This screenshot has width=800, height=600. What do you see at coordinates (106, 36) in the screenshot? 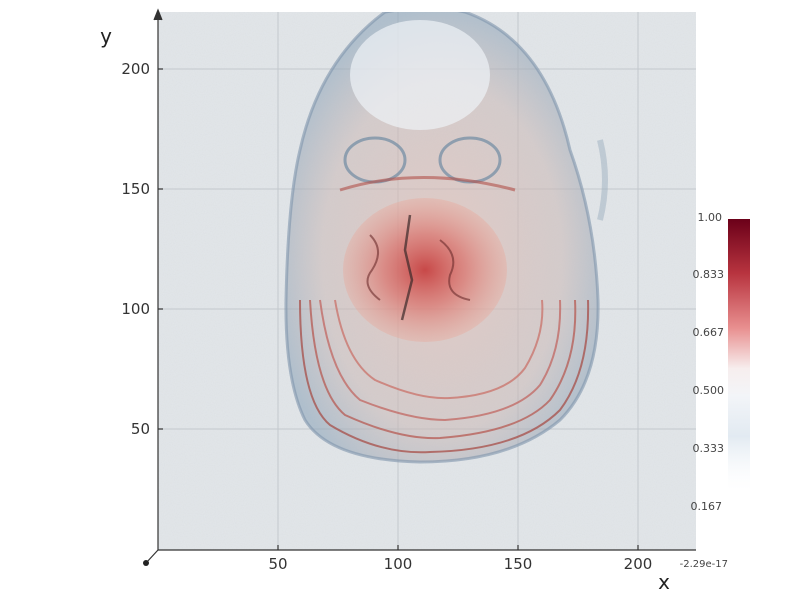
I see `y-axis-title: y` at bounding box center [106, 36].